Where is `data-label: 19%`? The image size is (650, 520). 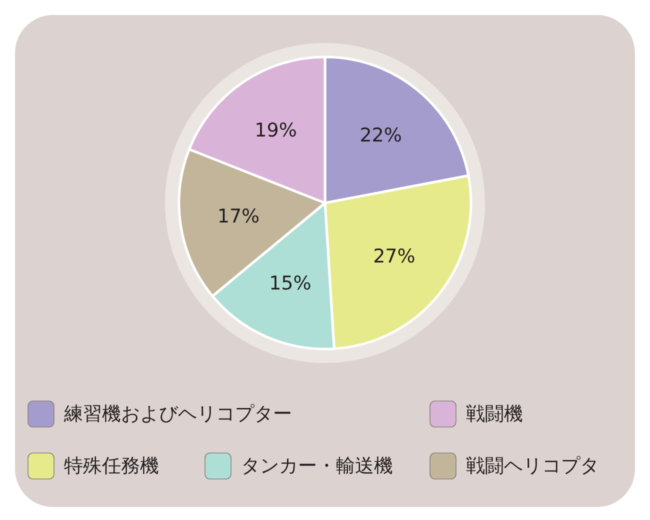 data-label: 19% is located at coordinates (275, 131).